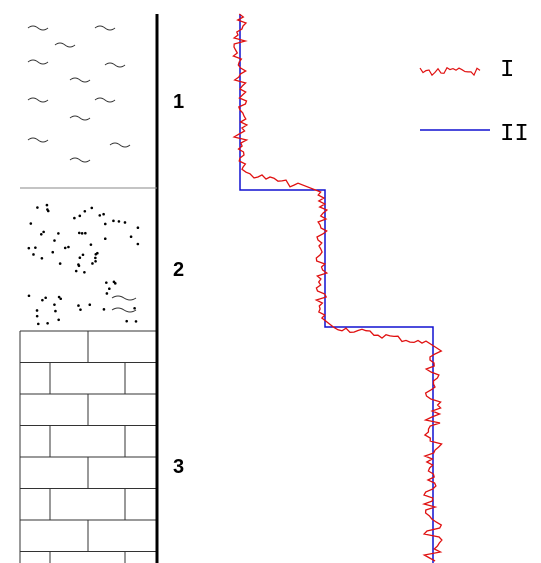  What do you see at coordinates (178, 467) in the screenshot?
I see `layer-label: 3` at bounding box center [178, 467].